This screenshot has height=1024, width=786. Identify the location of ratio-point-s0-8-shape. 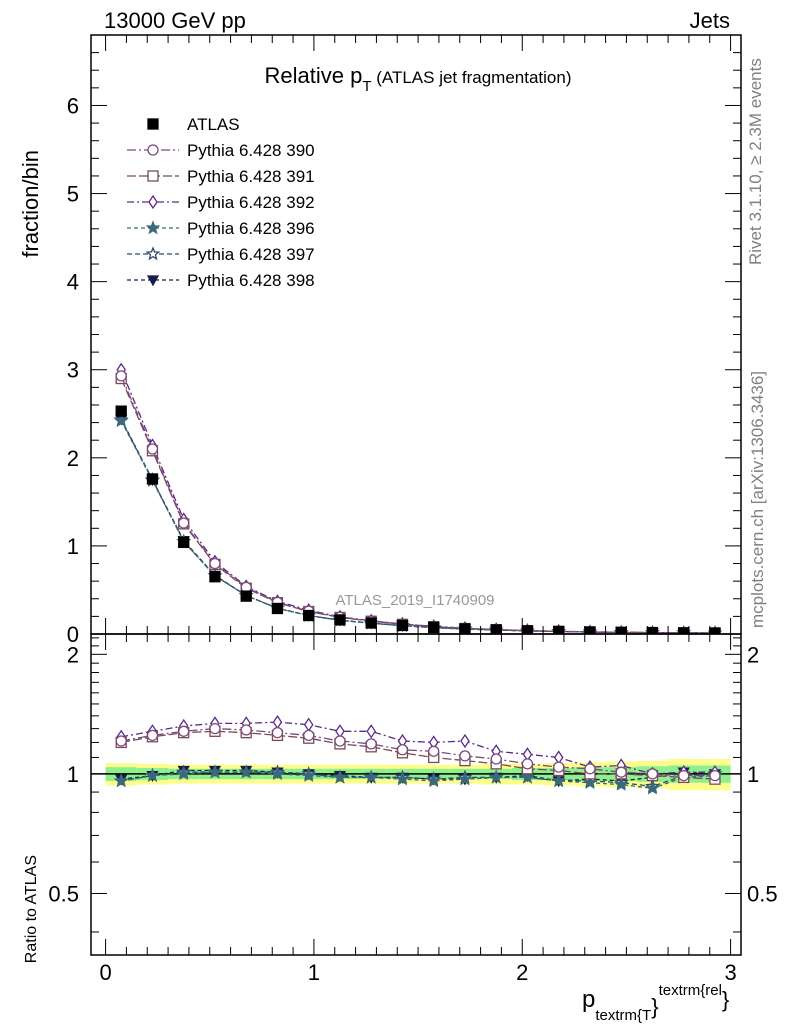
(371, 744).